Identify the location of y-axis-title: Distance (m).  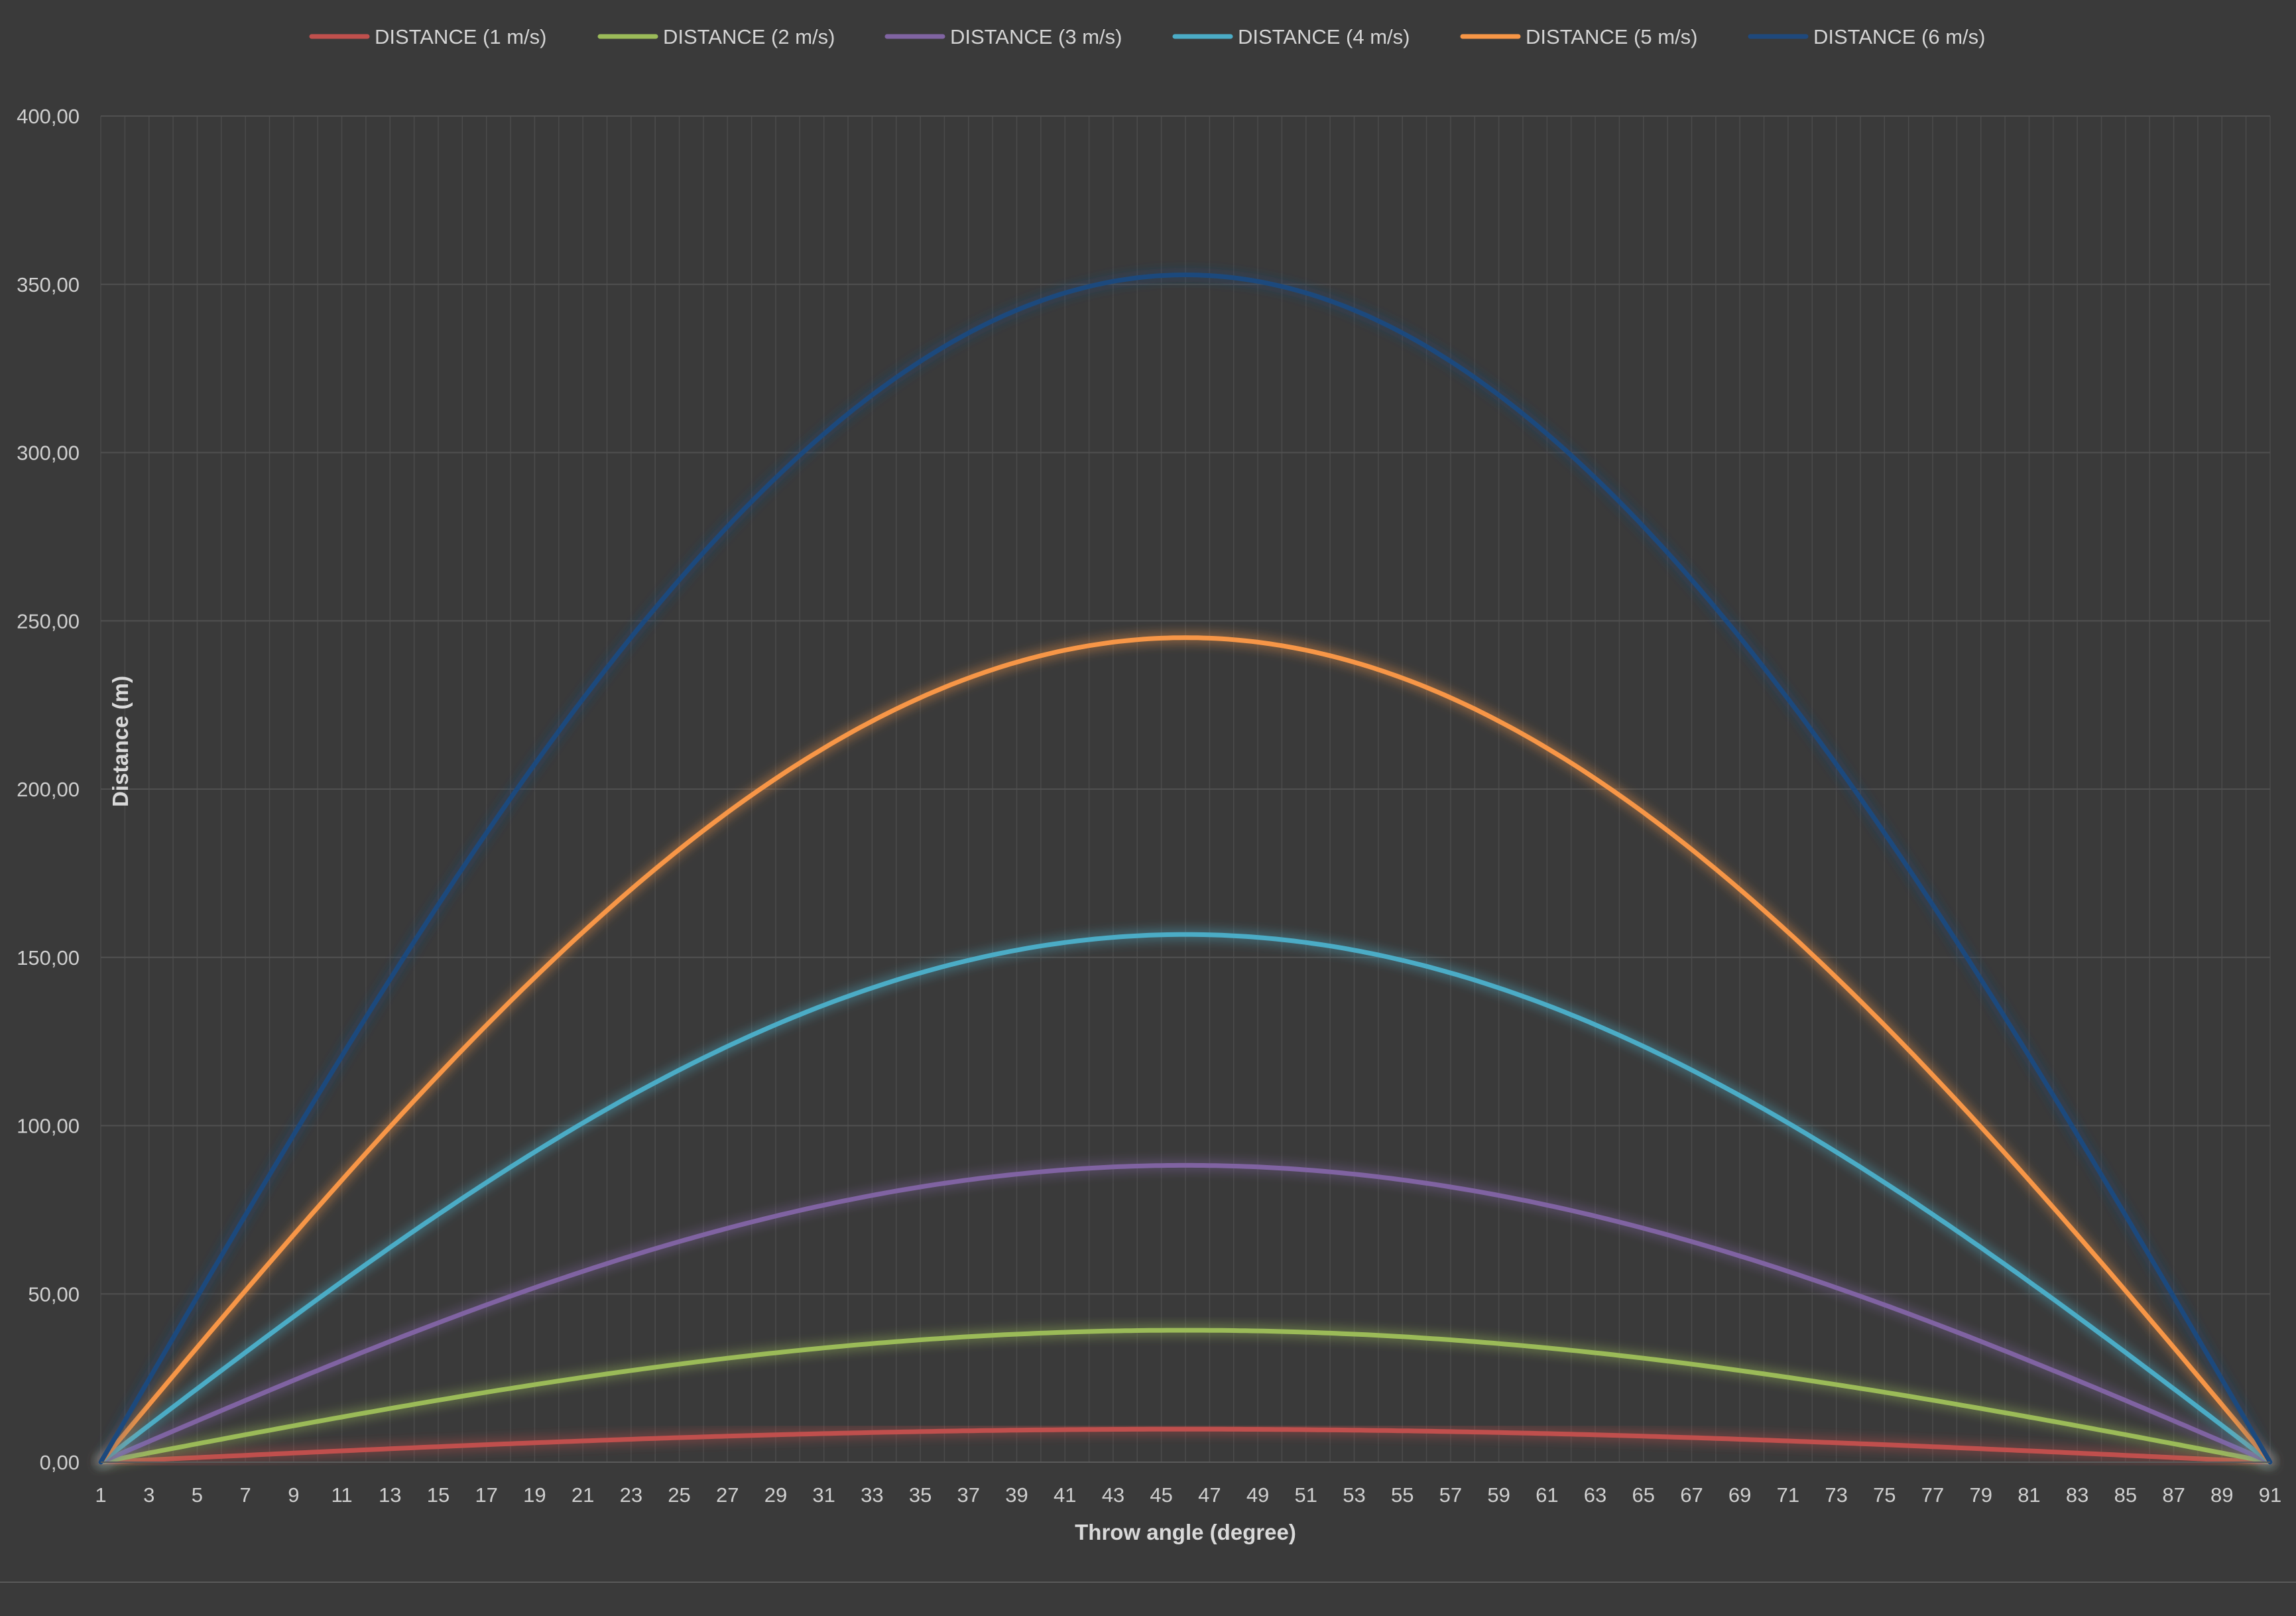
(120, 741).